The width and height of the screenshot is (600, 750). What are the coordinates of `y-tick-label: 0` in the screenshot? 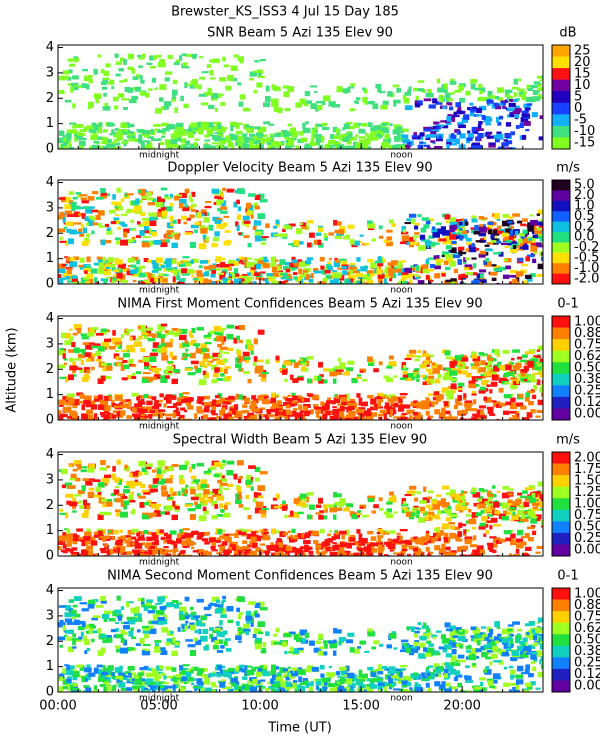 It's located at (50, 420).